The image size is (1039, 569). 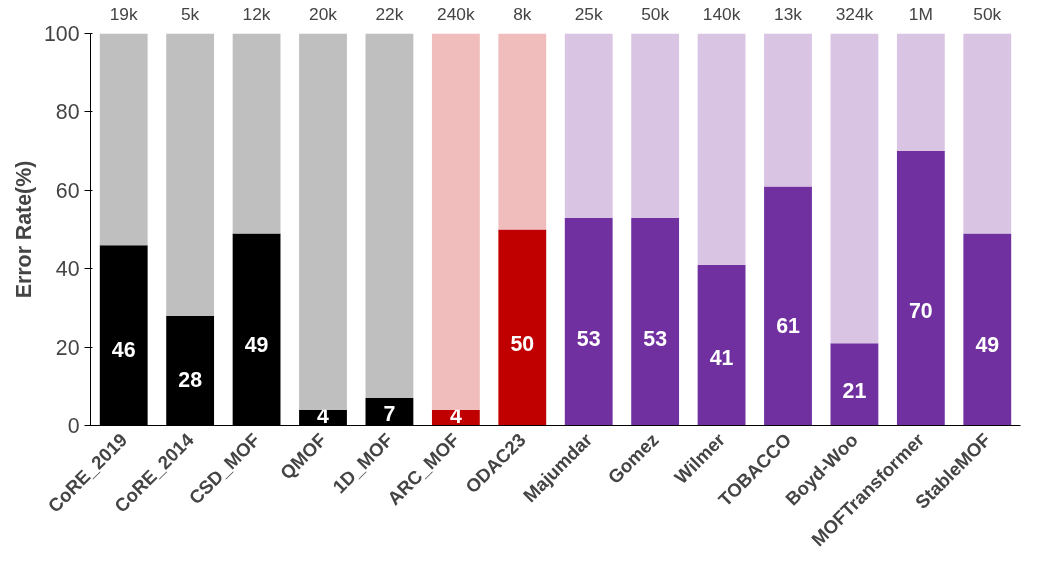 I want to click on data-label: 61, so click(x=788, y=325).